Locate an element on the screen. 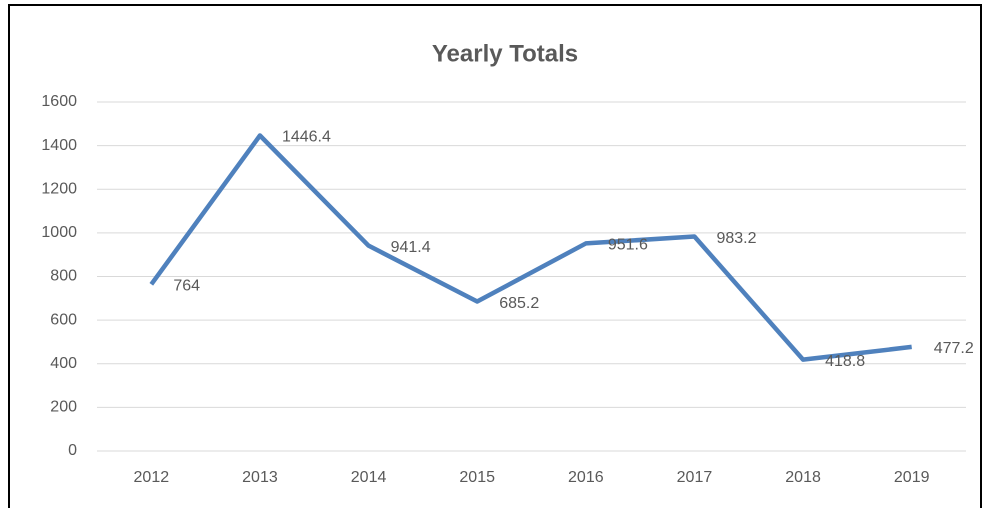 The image size is (984, 508). x-tick-label: 2019 is located at coordinates (912, 477).